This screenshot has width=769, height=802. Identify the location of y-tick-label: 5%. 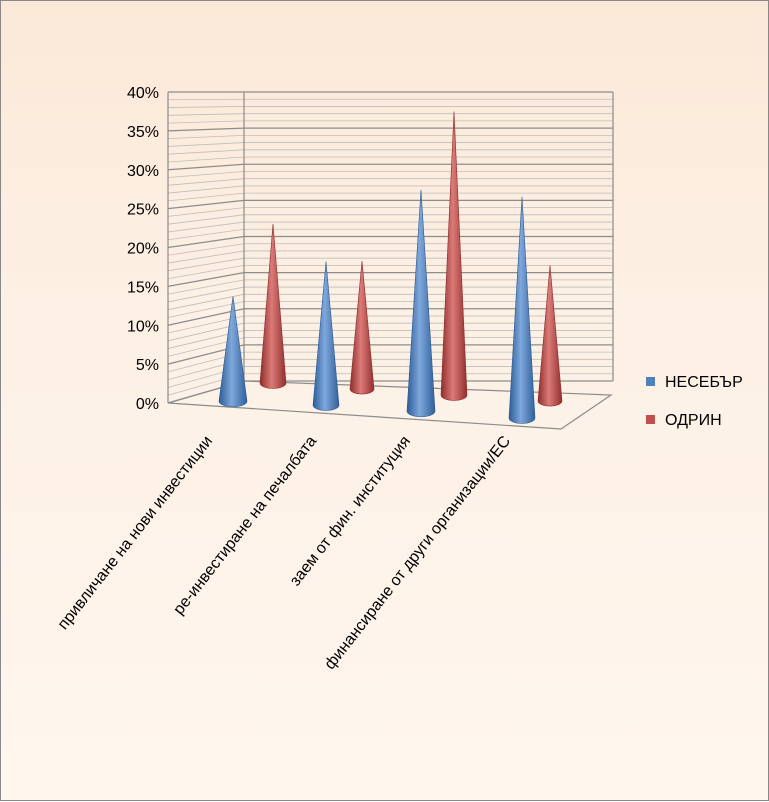
(147, 365).